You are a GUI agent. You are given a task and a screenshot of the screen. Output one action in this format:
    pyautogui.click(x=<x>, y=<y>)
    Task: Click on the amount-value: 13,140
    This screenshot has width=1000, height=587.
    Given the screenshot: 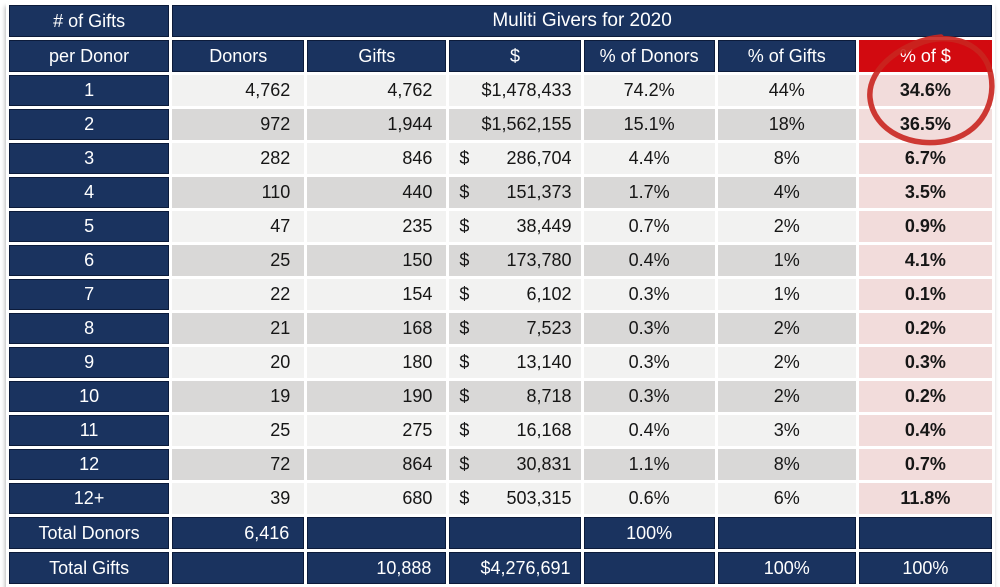 What is the action you would take?
    pyautogui.click(x=544, y=362)
    